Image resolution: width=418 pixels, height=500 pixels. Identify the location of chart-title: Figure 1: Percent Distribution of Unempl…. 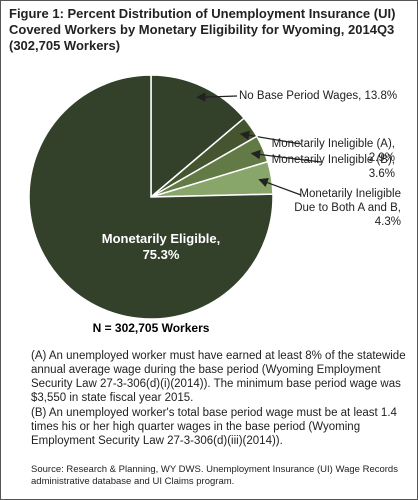
(202, 29).